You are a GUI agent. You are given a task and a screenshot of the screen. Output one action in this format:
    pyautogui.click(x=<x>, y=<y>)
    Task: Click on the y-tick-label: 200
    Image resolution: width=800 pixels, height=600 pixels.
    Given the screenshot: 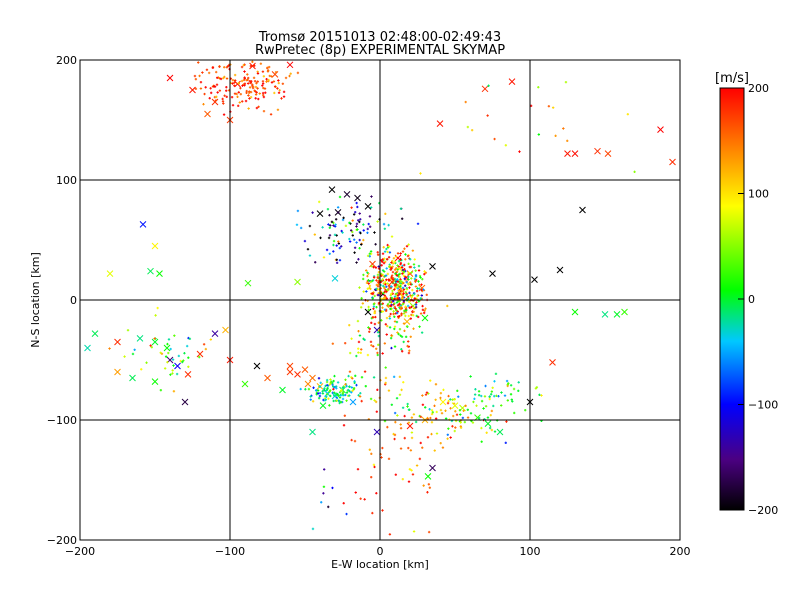 What is the action you would take?
    pyautogui.click(x=66, y=60)
    